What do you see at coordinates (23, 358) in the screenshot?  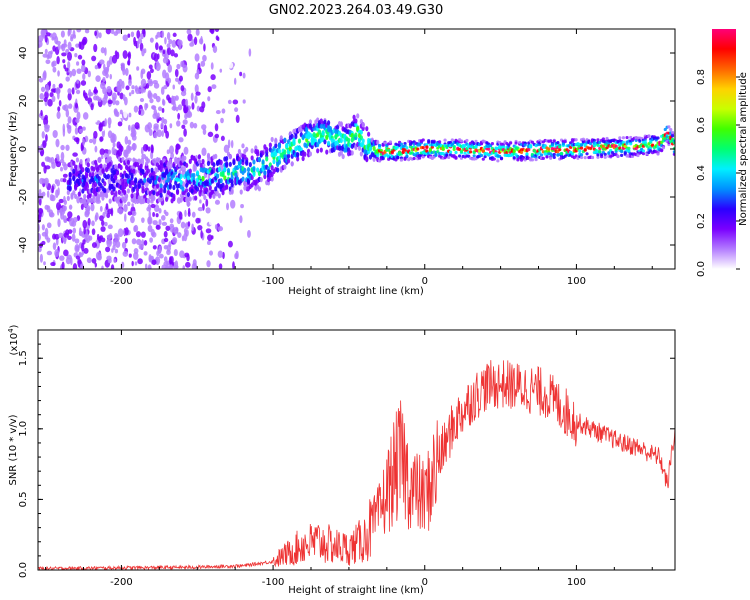 I see `snr-y-tick-label: 1.5` at bounding box center [23, 358].